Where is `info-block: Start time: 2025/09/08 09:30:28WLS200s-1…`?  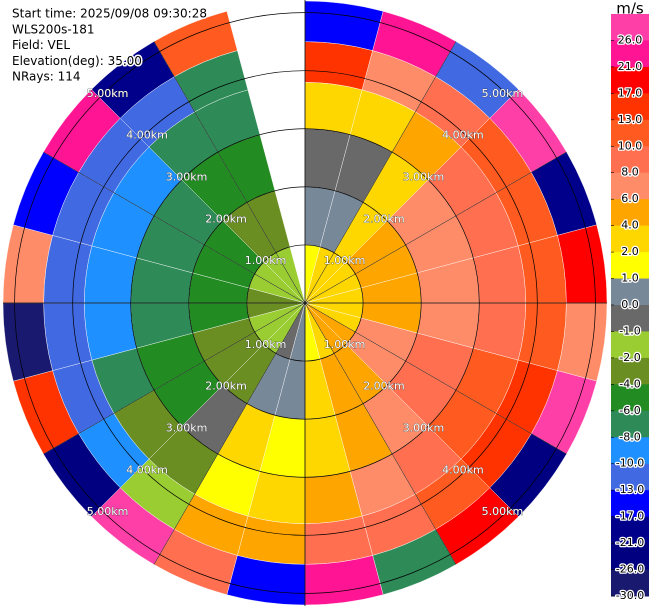
info-block: Start time: 2025/09/08 09:30:28WLS200s-1… is located at coordinates (110, 45).